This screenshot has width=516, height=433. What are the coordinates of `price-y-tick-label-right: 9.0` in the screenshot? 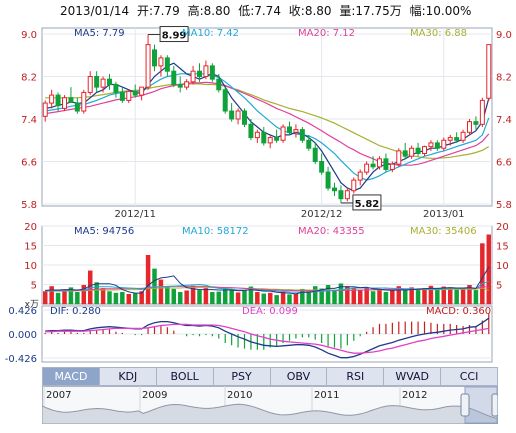 It's located at (504, 35).